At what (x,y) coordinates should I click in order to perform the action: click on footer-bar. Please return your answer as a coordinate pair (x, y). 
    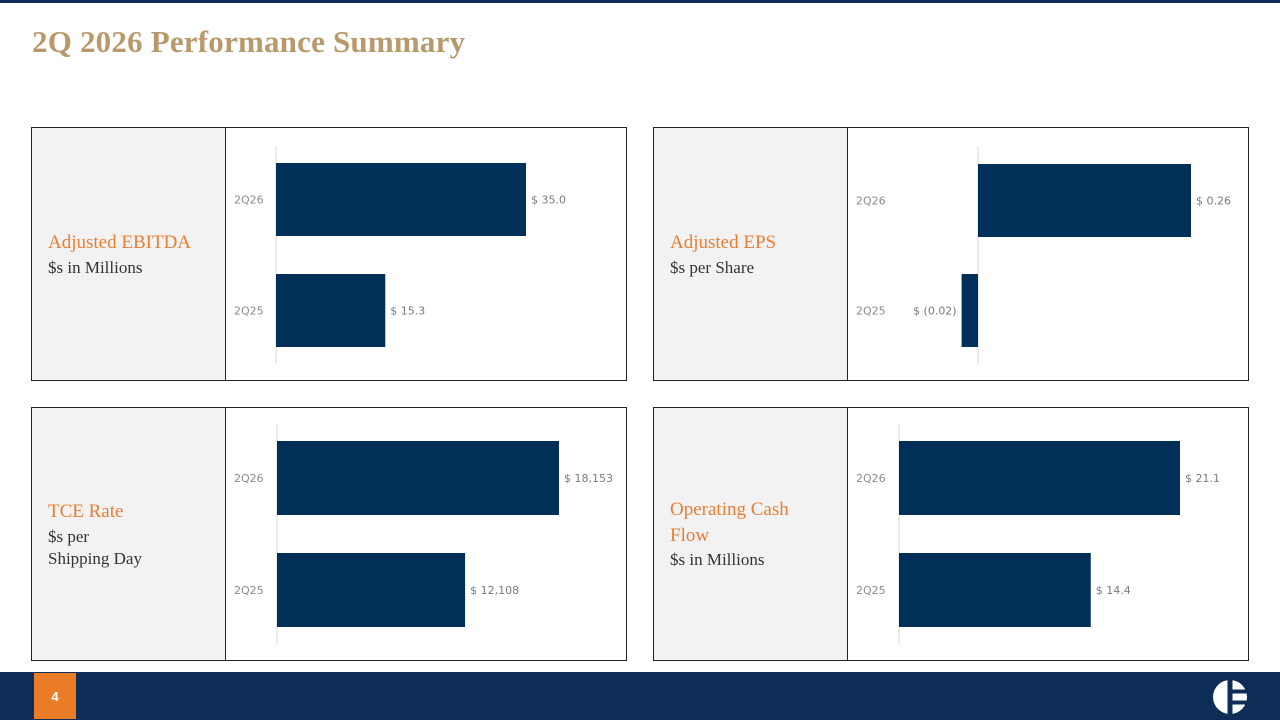
    Looking at the image, I should click on (640, 696).